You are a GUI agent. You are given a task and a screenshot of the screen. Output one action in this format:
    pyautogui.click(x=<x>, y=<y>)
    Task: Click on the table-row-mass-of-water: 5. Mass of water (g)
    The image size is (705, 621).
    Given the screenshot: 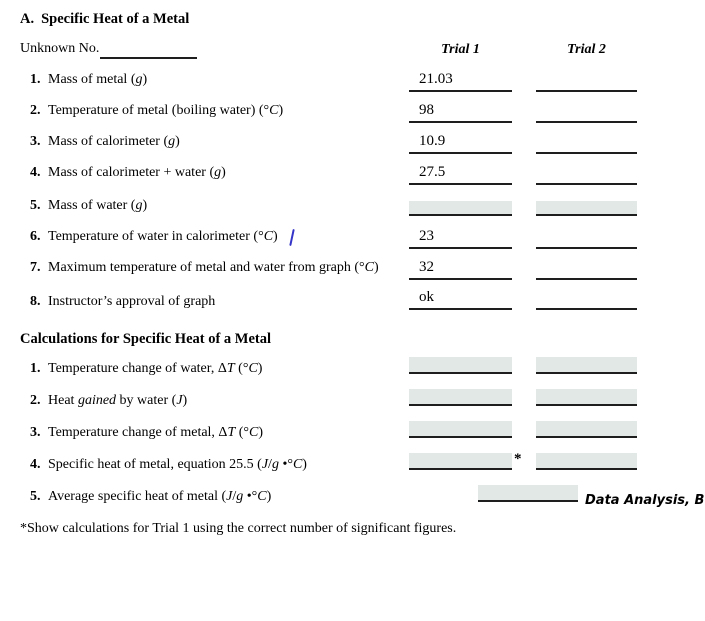 What is the action you would take?
    pyautogui.click(x=352, y=208)
    